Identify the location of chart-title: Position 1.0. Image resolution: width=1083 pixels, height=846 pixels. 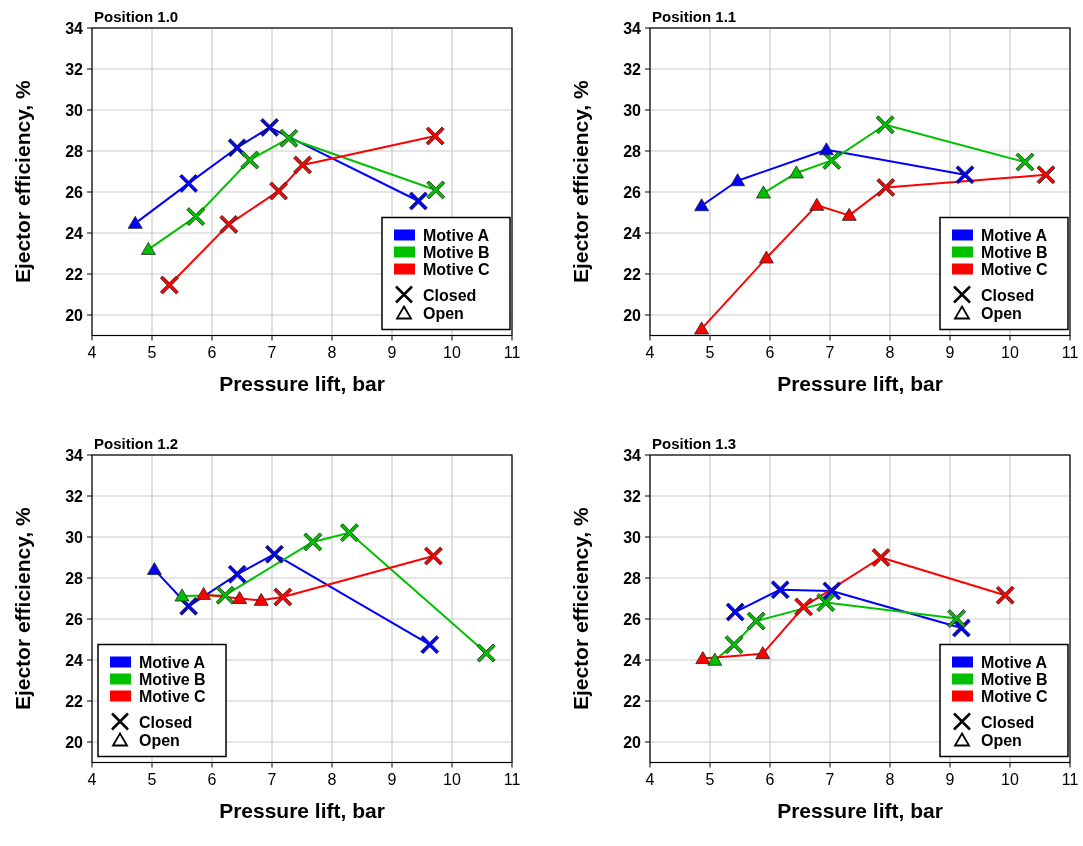
(136, 16).